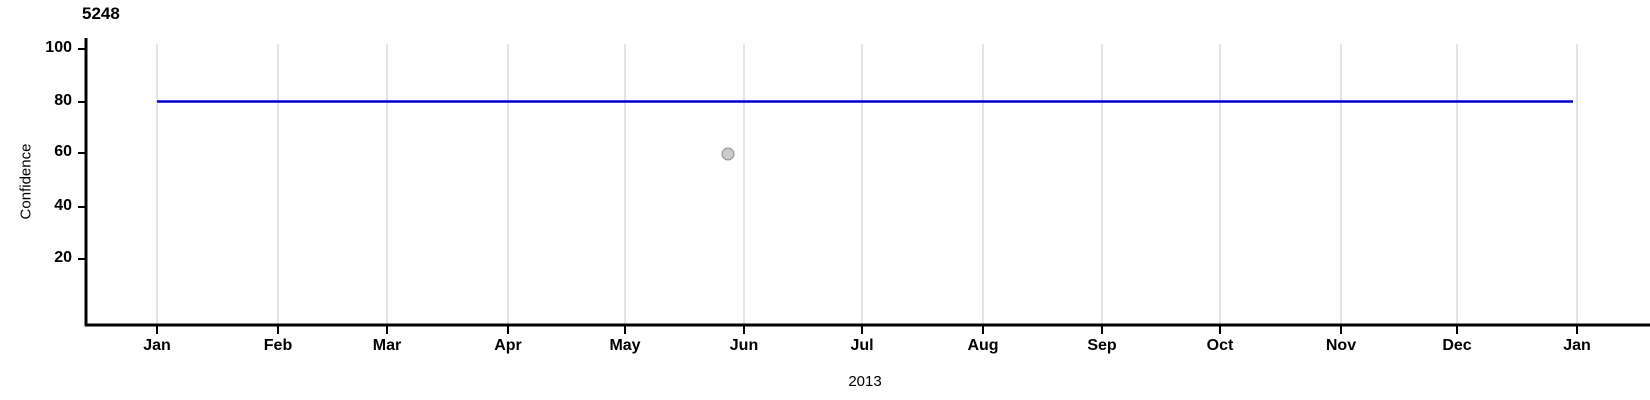 The width and height of the screenshot is (1650, 400). What do you see at coordinates (63, 151) in the screenshot?
I see `y-tick-label-60: 60` at bounding box center [63, 151].